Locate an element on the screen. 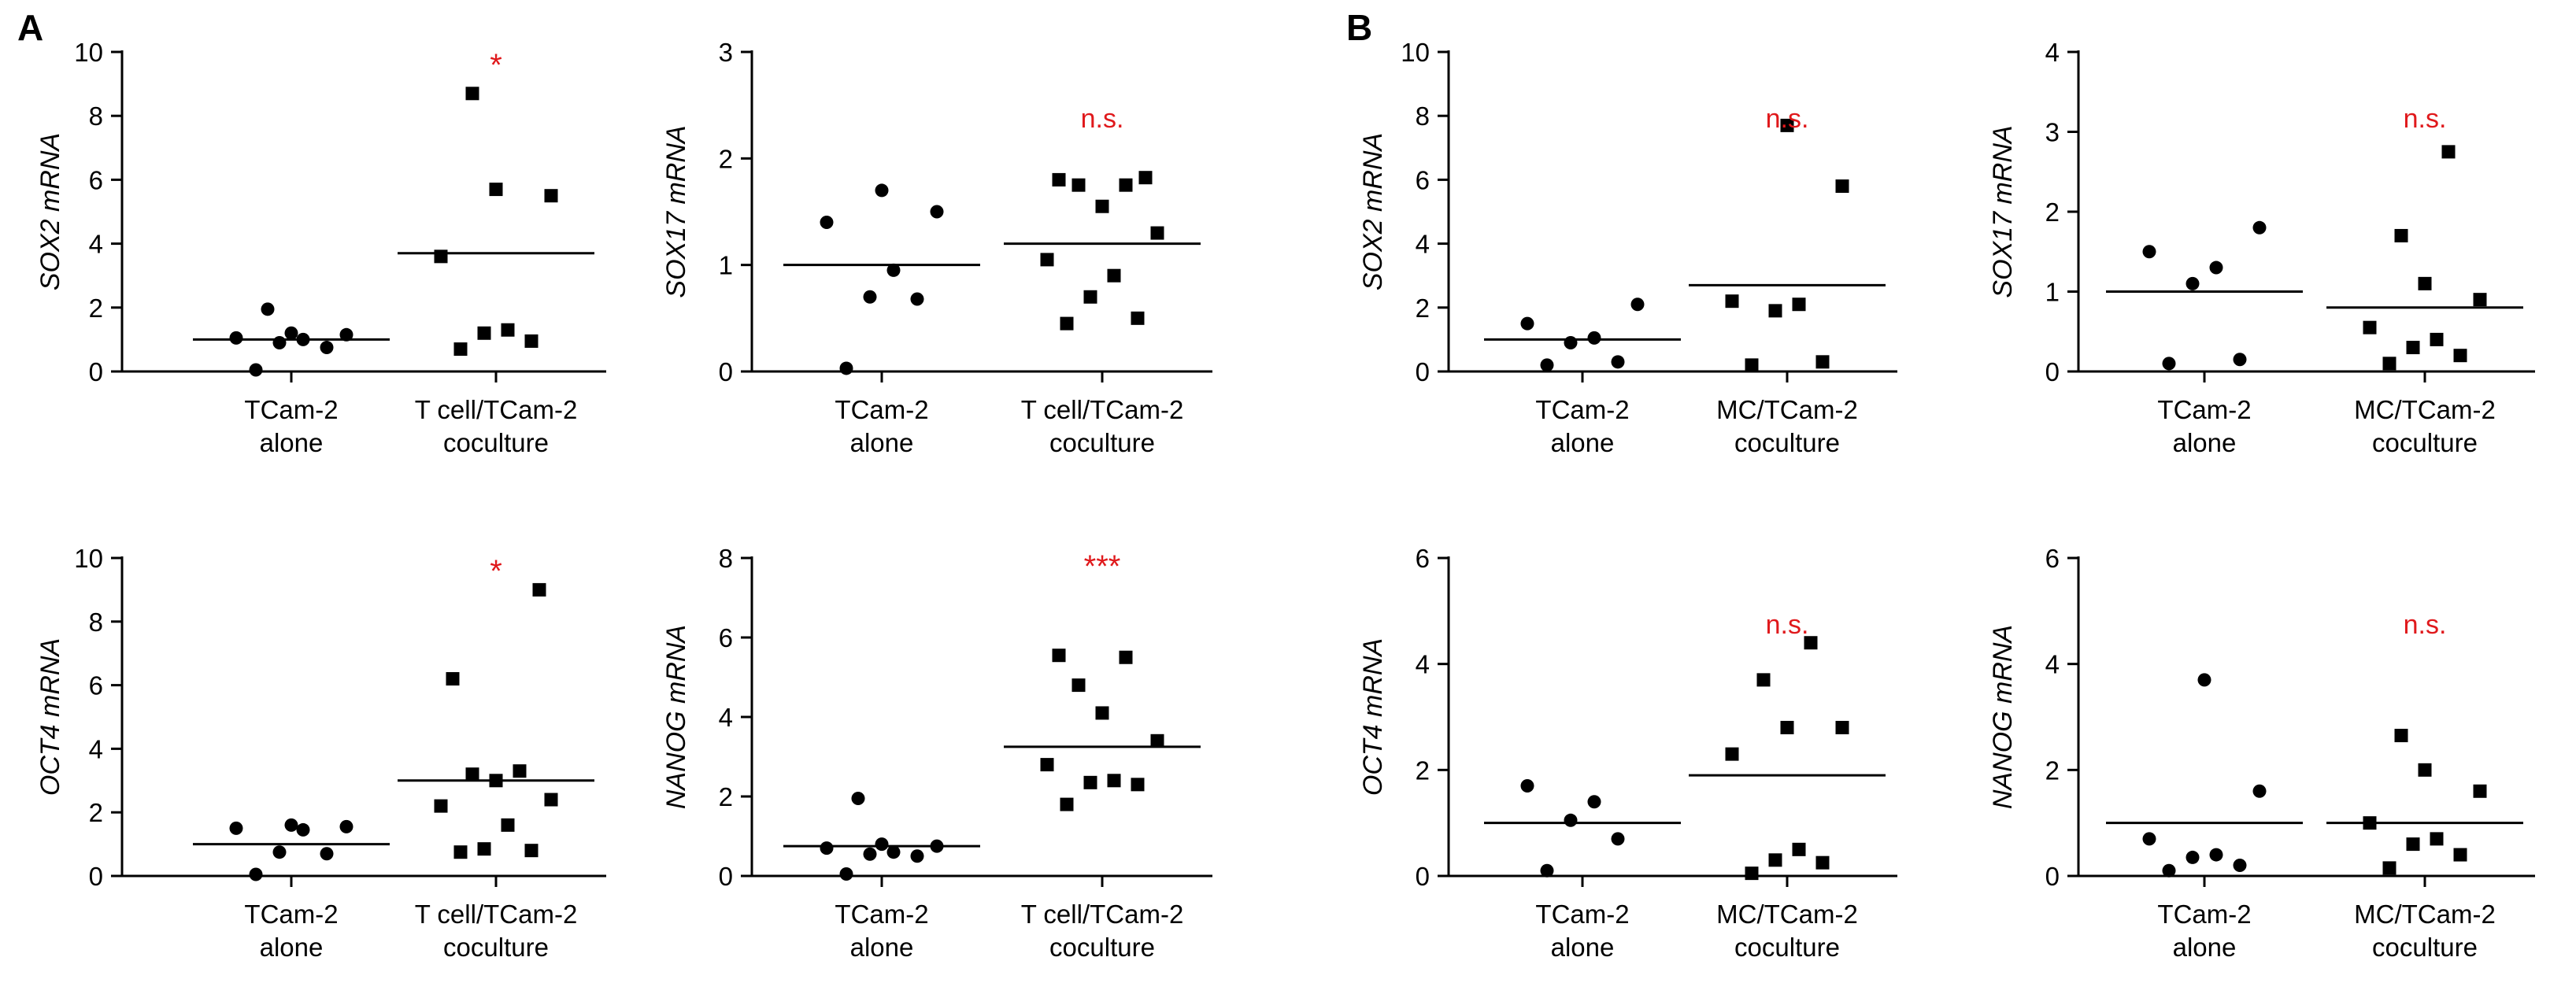 The image size is (2576, 994). y-axis-title: OCT4 mRNA is located at coordinates (1373, 717).